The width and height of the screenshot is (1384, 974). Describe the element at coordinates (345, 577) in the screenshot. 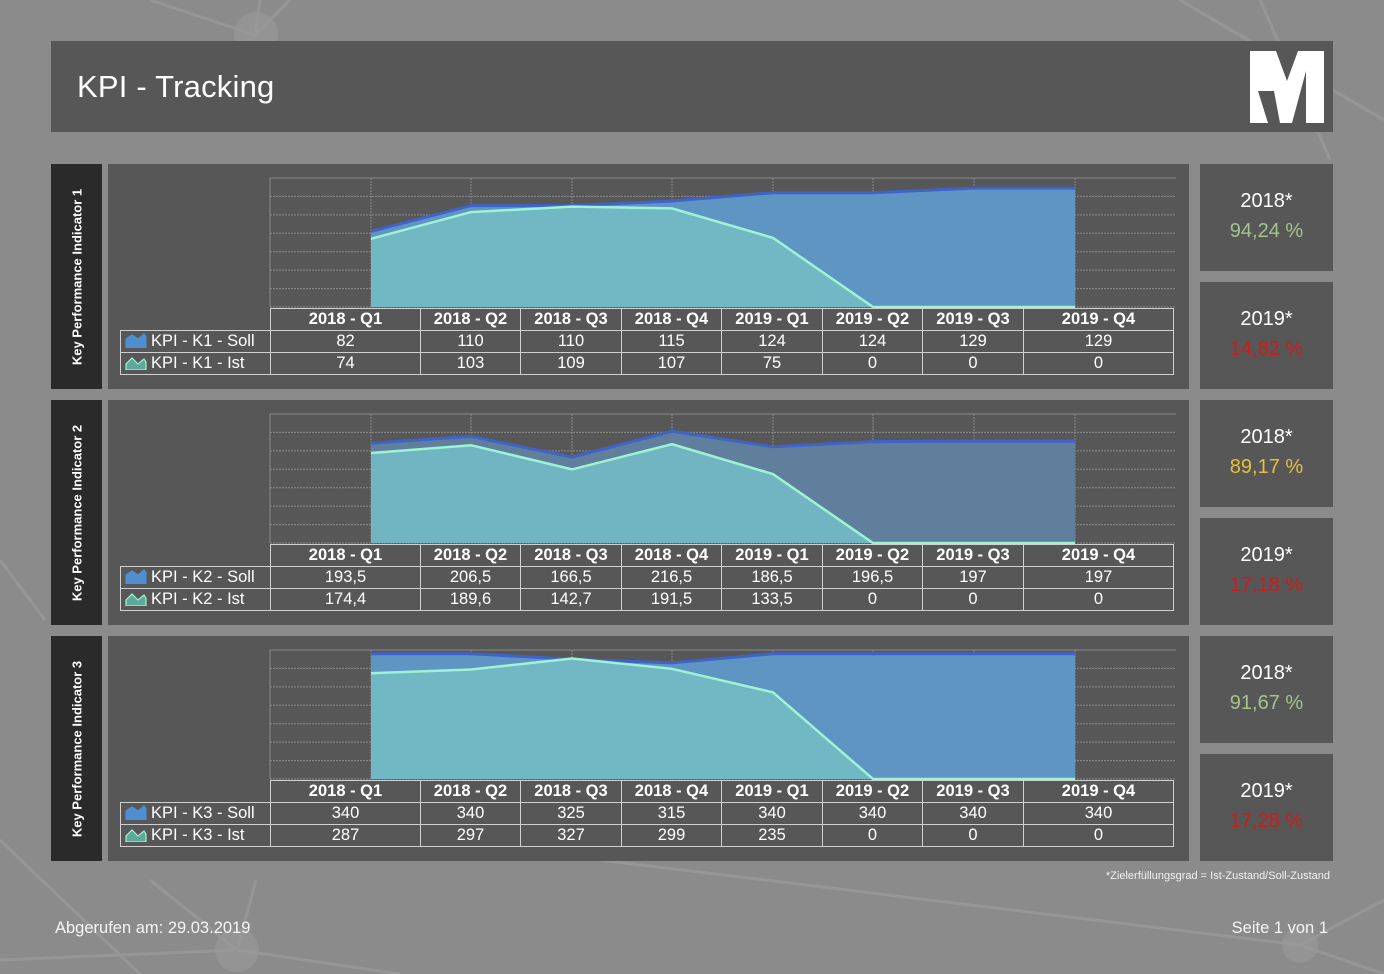

I see `table-cell: 193,5` at that location.